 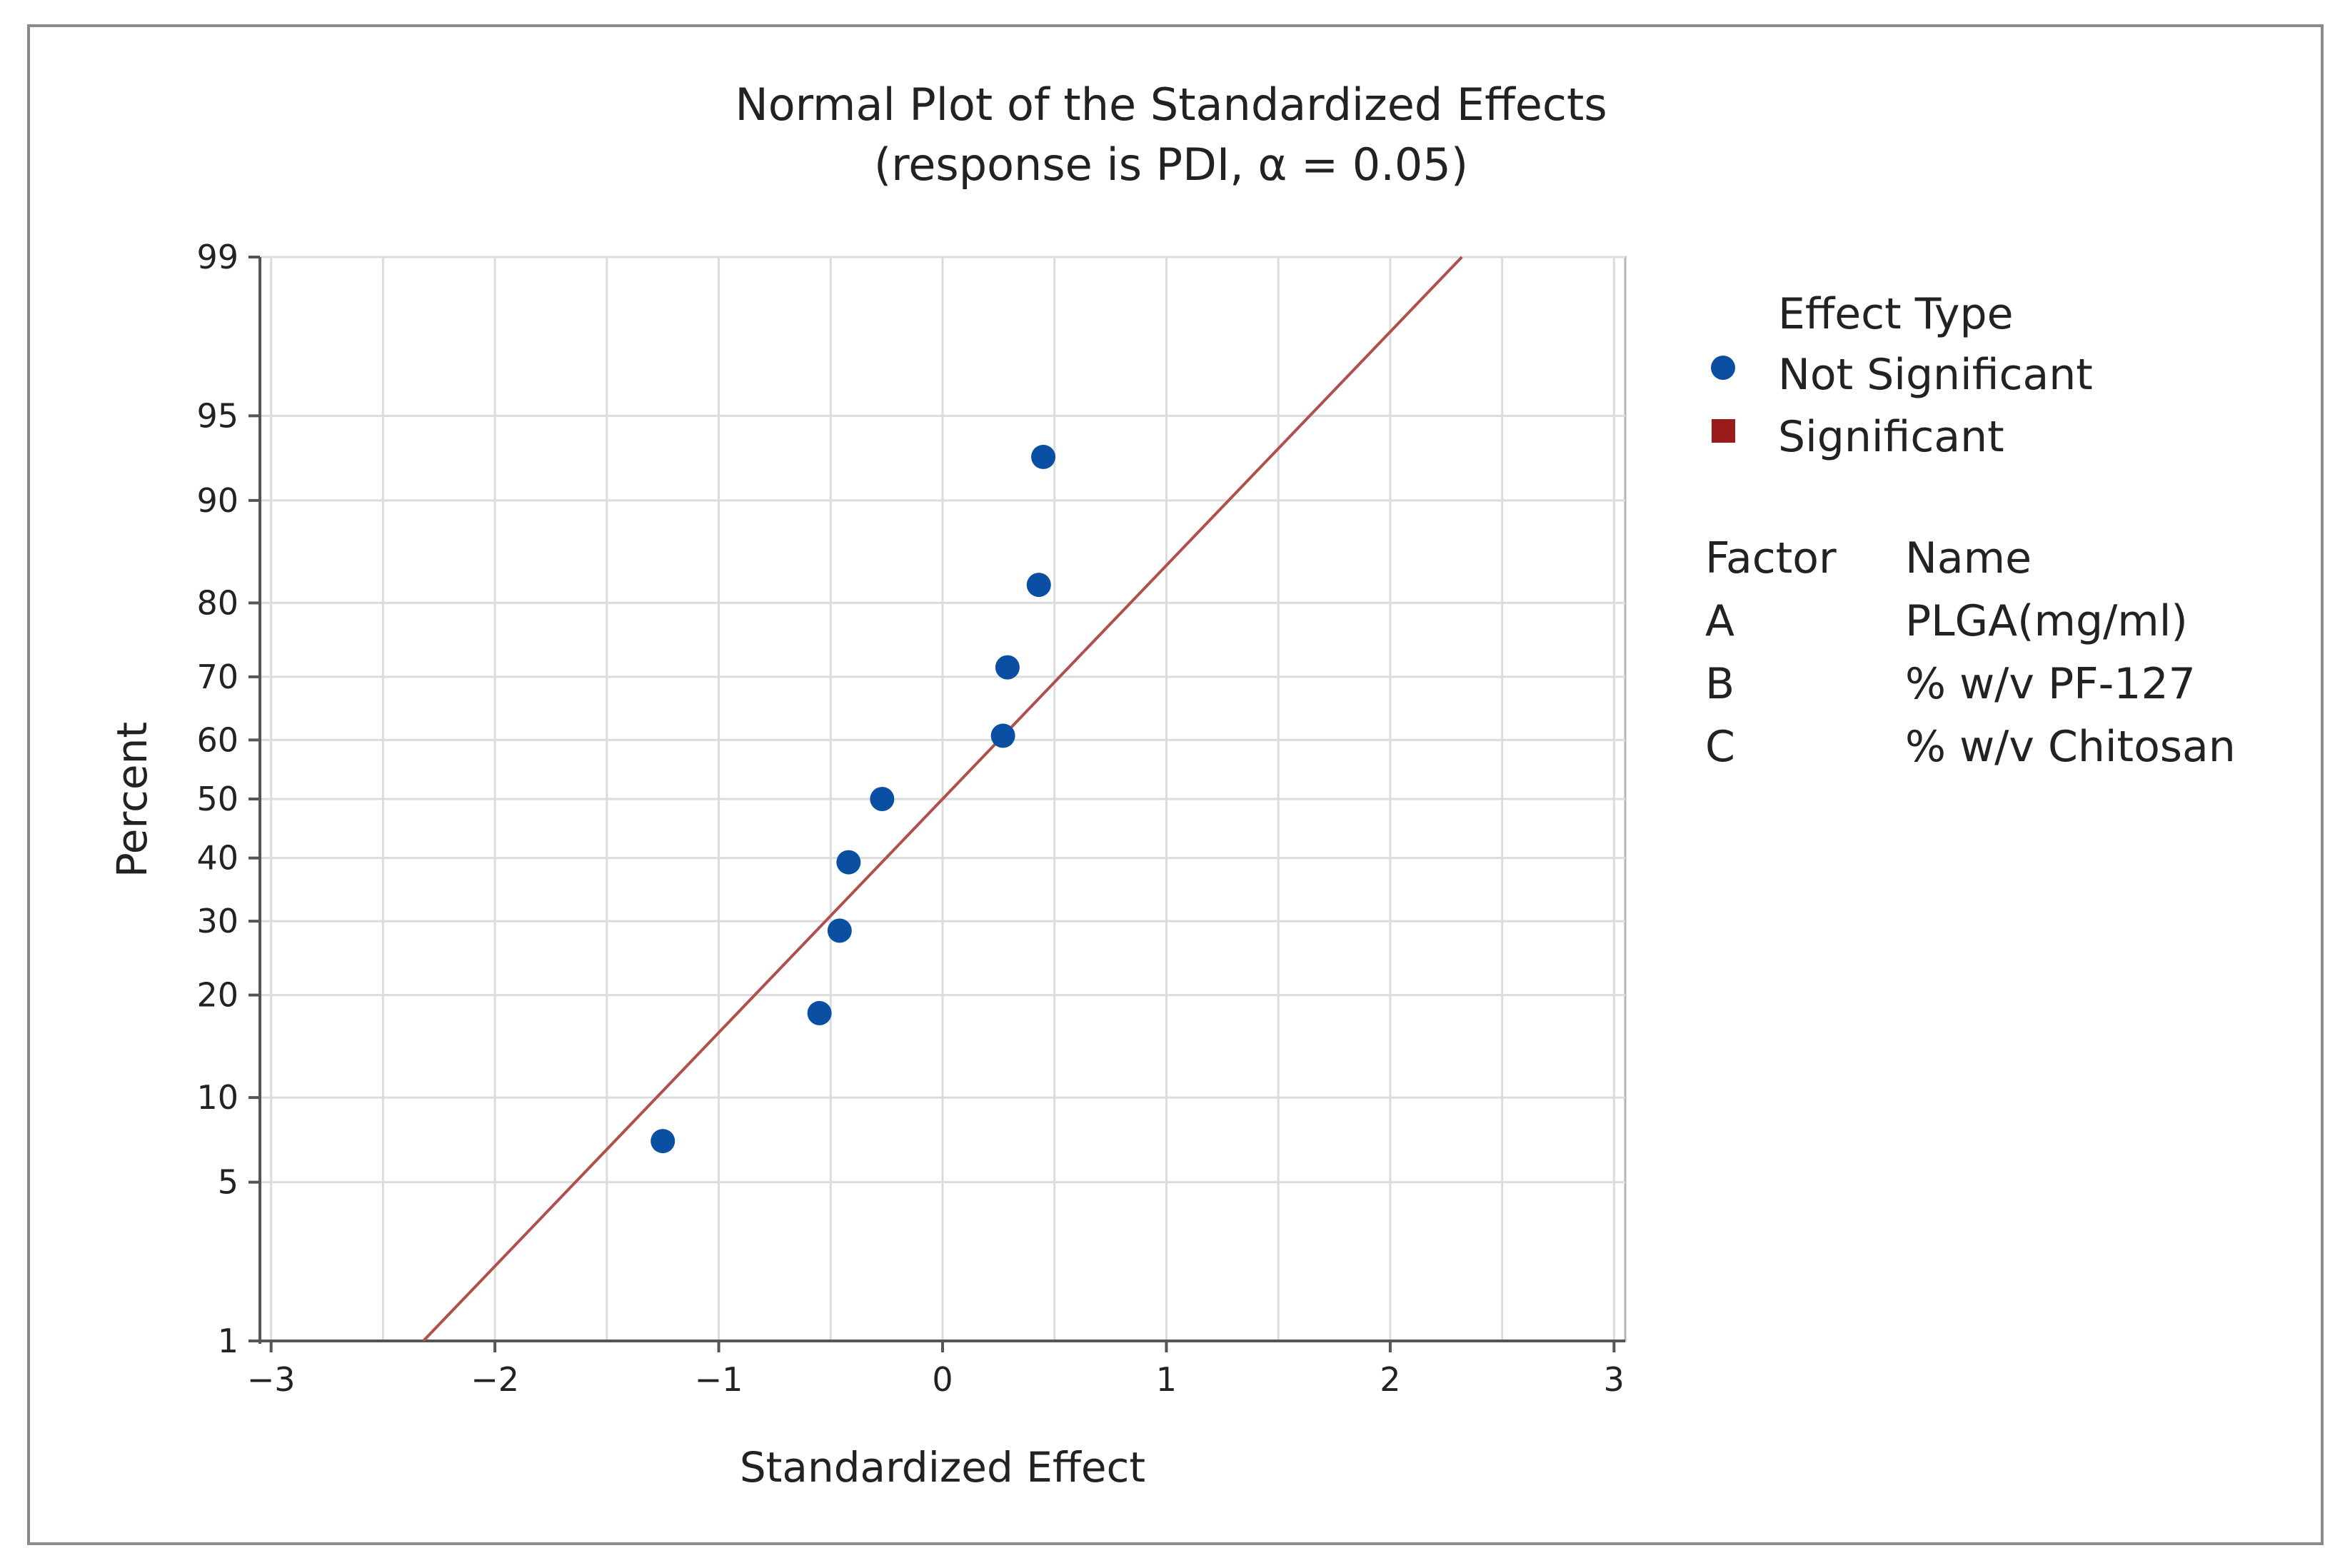 What do you see at coordinates (217, 500) in the screenshot?
I see `y-tick-label: 90` at bounding box center [217, 500].